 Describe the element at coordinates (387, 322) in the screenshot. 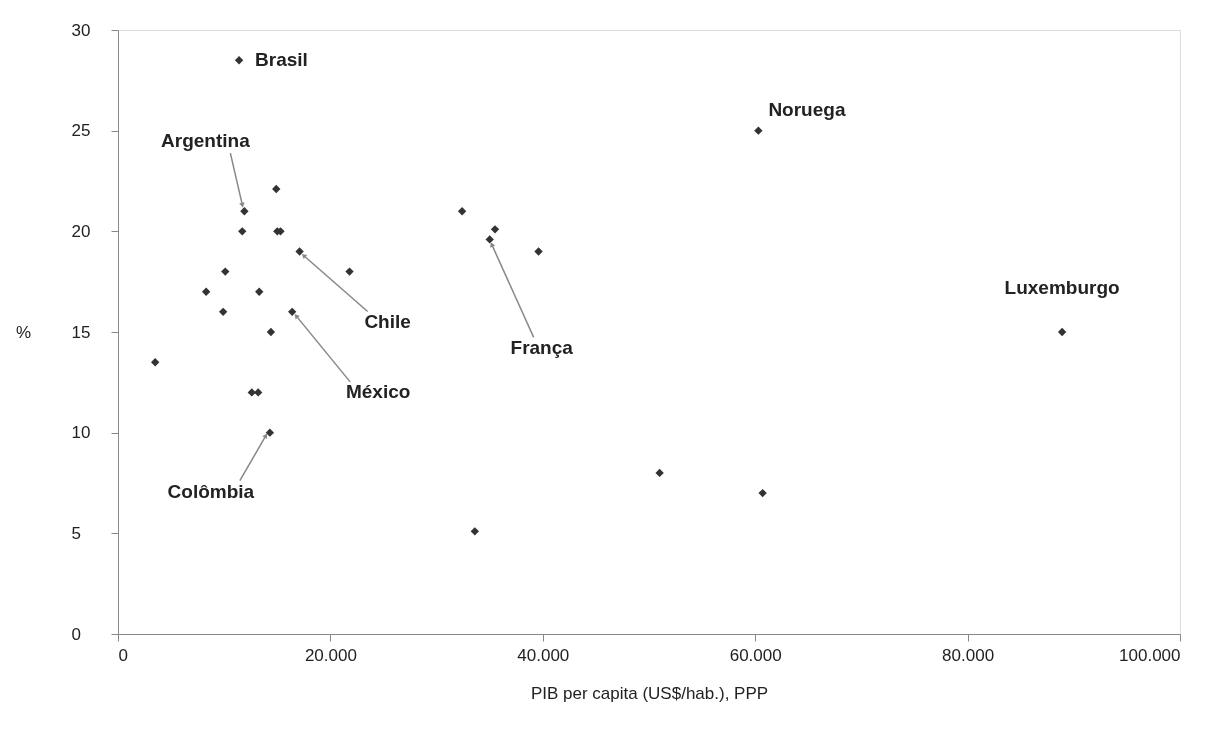

I see `annotation: Chile` at that location.